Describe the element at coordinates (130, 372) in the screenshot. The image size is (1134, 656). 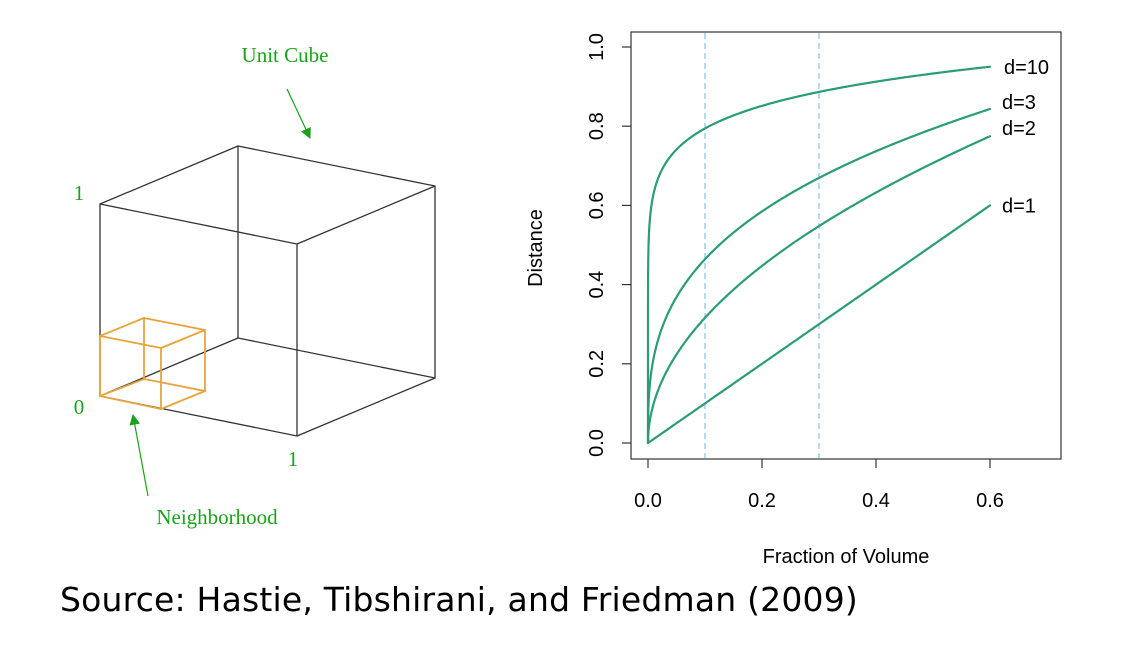
I see `neighborhood-front-face` at that location.